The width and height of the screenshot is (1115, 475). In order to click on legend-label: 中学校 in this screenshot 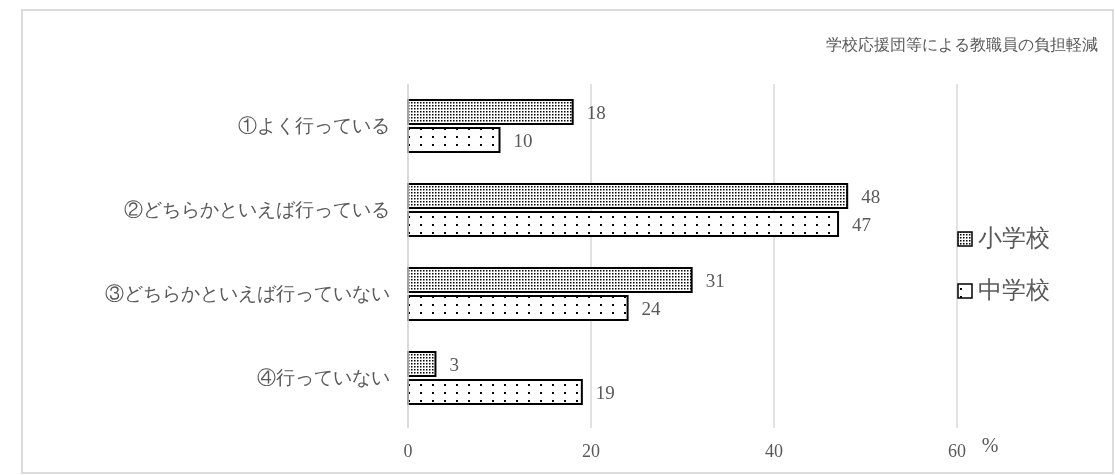, I will do `click(1014, 290)`.